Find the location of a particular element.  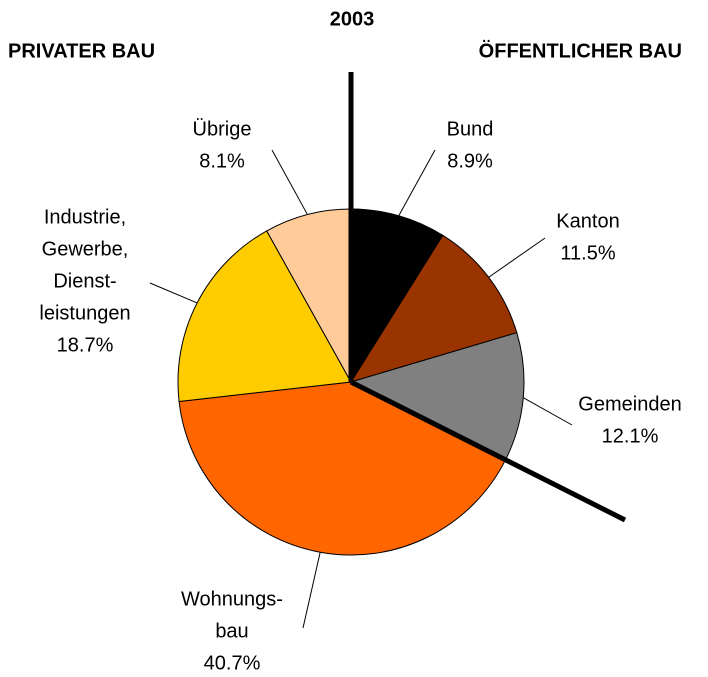

divider is located at coordinates (488, 451).